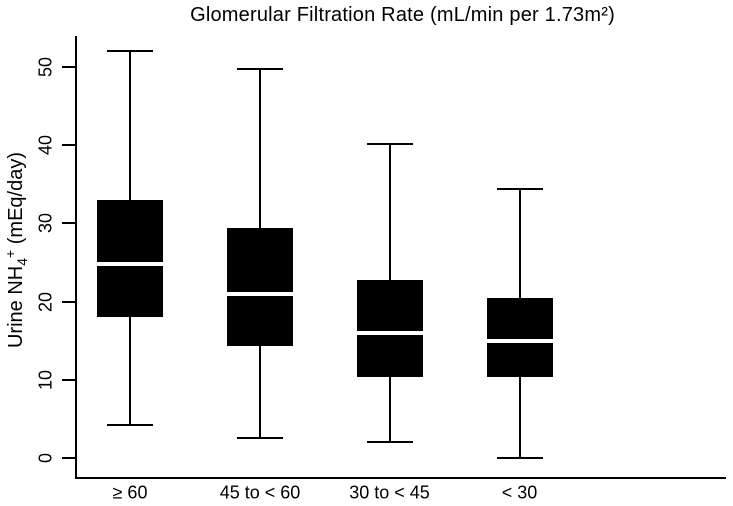 Image resolution: width=733 pixels, height=506 pixels. Describe the element at coordinates (76, 257) in the screenshot. I see `y-axis-line` at that location.